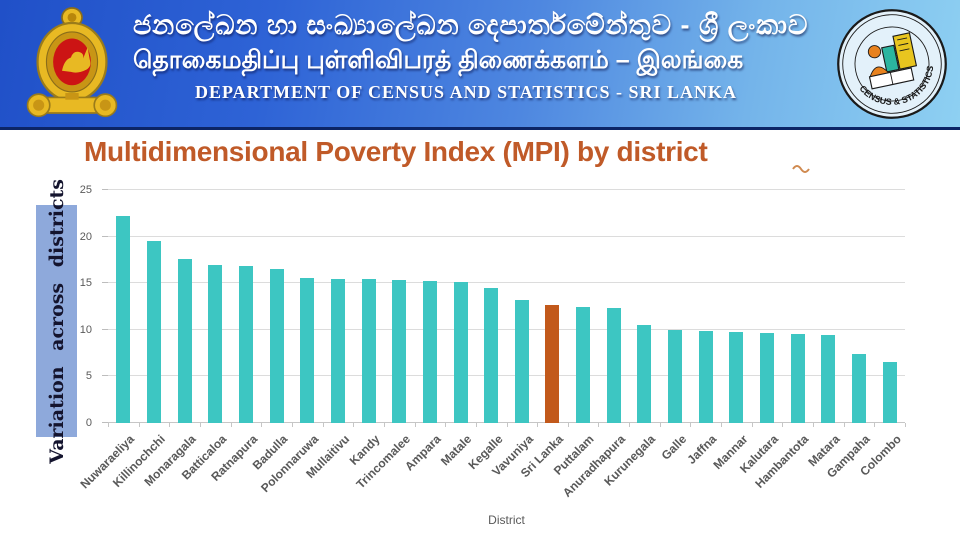 This screenshot has height=540, width=960. I want to click on y-axis-label-box: Variation across districts, so click(56, 321).